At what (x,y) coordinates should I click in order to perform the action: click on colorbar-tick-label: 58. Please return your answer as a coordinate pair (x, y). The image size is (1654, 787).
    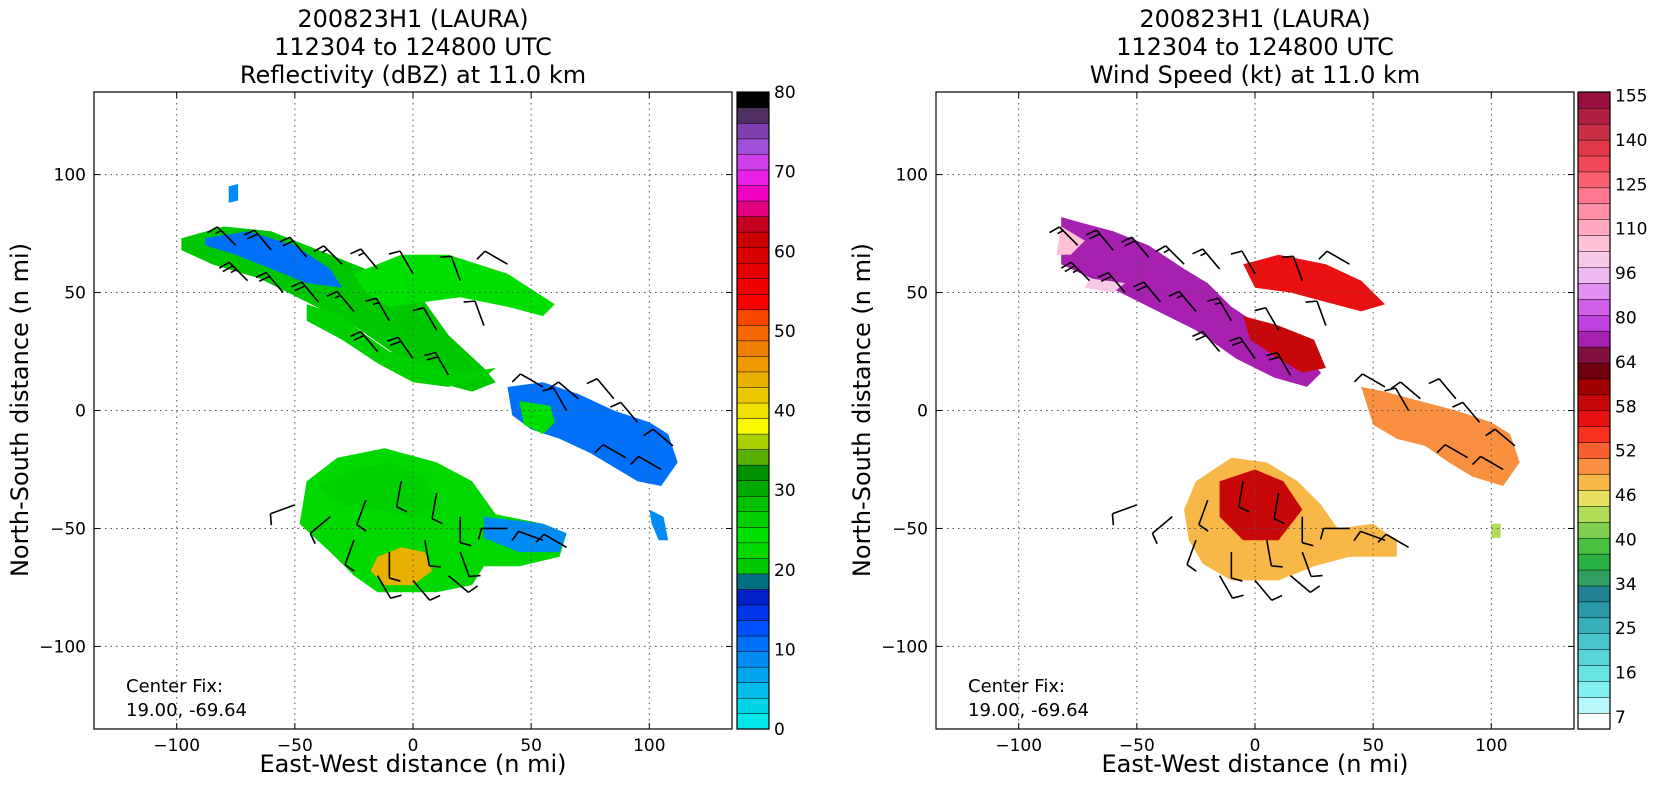
    Looking at the image, I should click on (1626, 407).